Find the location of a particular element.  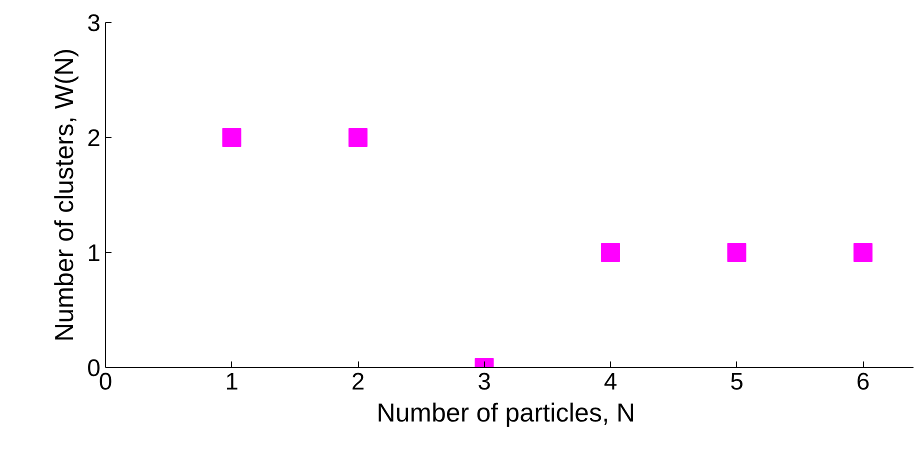

y-tick-label: 2 is located at coordinates (94, 138).